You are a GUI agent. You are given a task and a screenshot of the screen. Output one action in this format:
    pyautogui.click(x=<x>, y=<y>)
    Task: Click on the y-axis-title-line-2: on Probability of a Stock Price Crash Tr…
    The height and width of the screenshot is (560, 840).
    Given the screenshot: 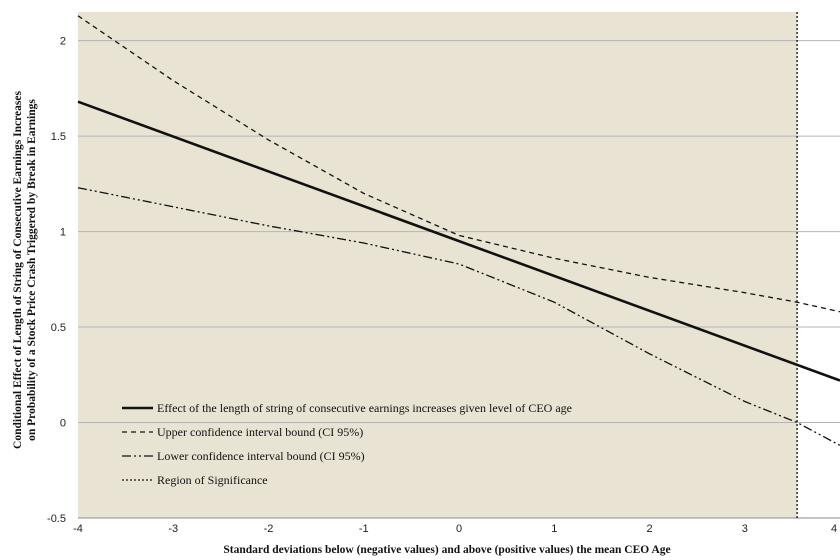 What is the action you would take?
    pyautogui.click(x=32, y=270)
    